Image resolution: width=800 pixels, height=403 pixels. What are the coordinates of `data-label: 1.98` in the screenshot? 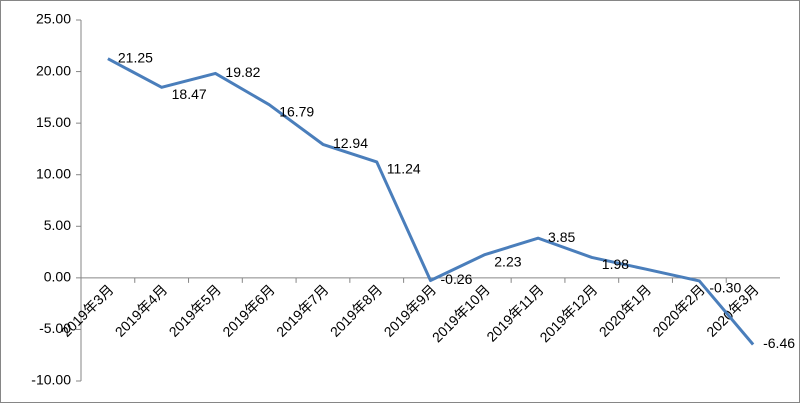 It's located at (615, 264).